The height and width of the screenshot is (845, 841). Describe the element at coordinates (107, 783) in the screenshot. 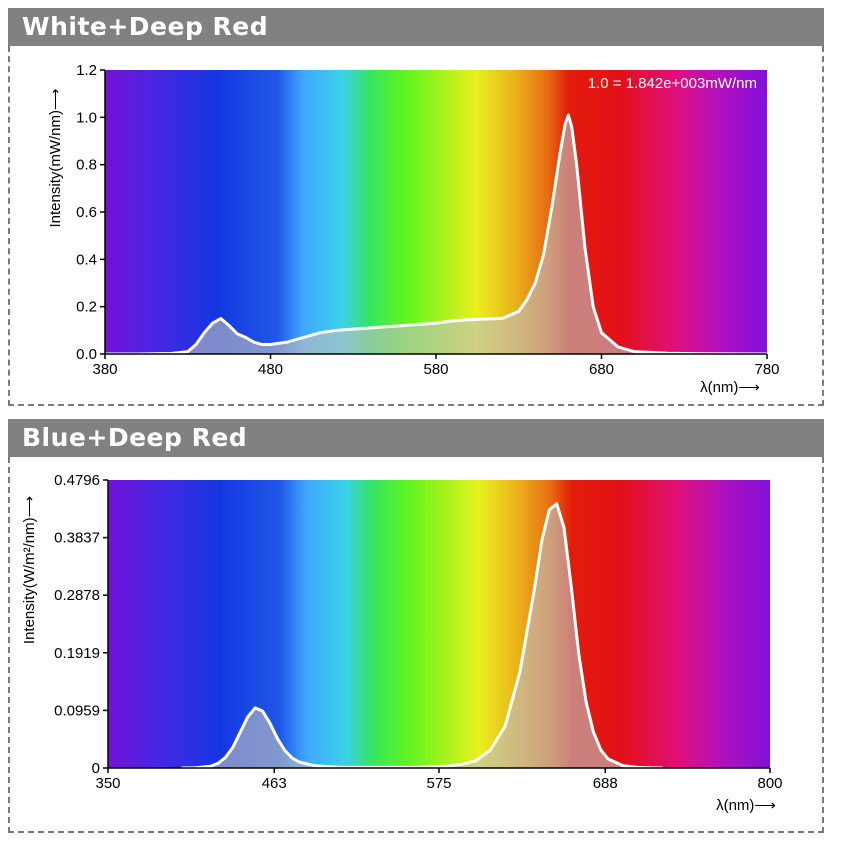

I see `x-tick-label: 350` at that location.